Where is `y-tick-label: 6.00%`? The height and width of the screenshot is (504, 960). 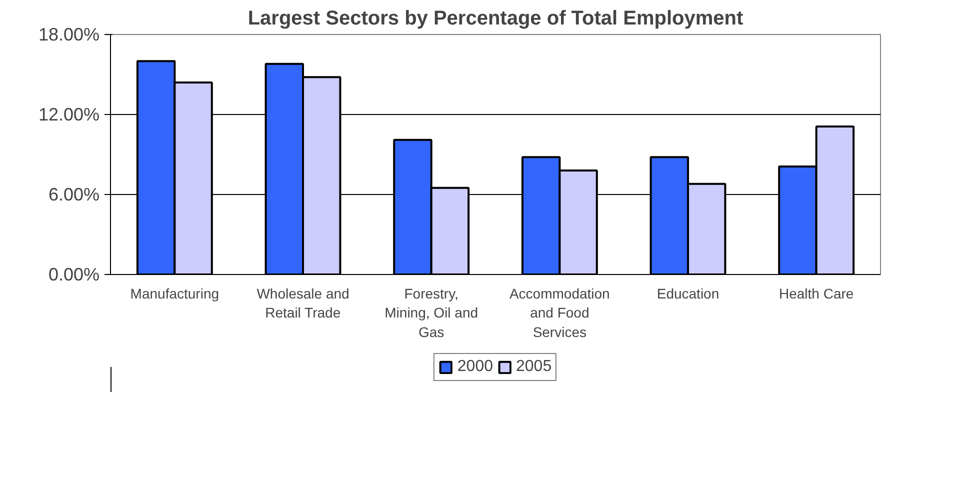 y-tick-label: 6.00% is located at coordinates (74, 194).